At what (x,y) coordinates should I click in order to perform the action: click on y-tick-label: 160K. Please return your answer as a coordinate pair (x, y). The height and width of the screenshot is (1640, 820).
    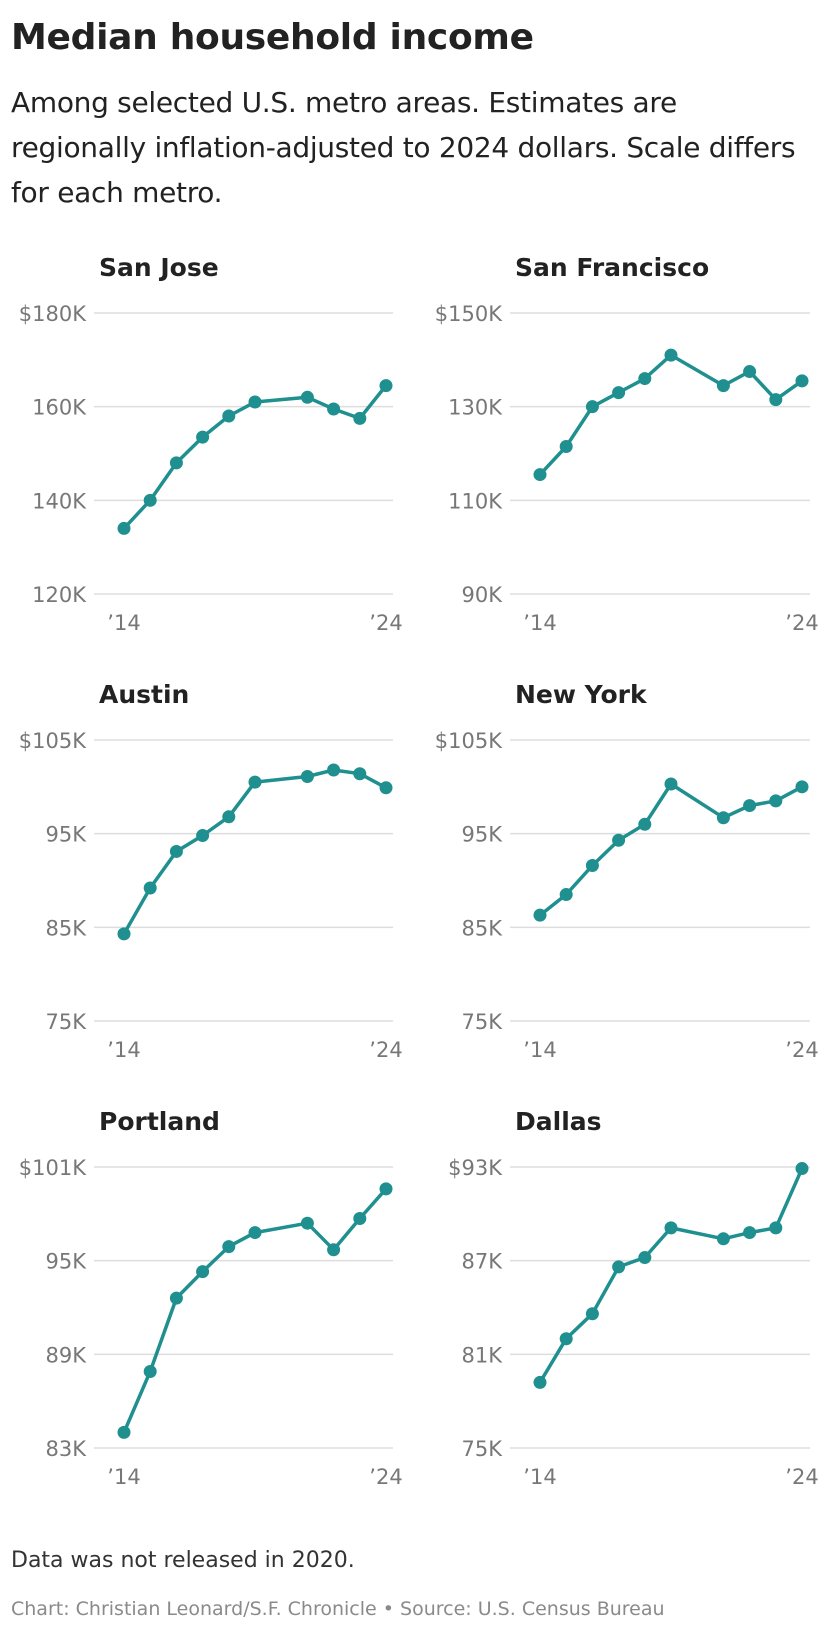
    Looking at the image, I should click on (59, 408).